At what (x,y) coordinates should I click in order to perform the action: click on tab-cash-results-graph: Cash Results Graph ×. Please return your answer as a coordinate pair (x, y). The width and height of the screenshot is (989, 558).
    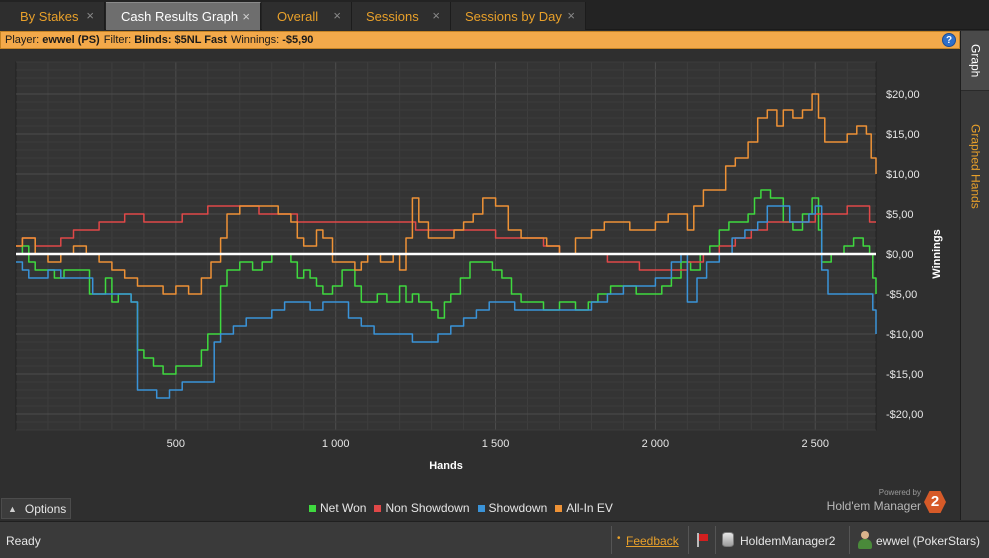
    Looking at the image, I should click on (183, 16).